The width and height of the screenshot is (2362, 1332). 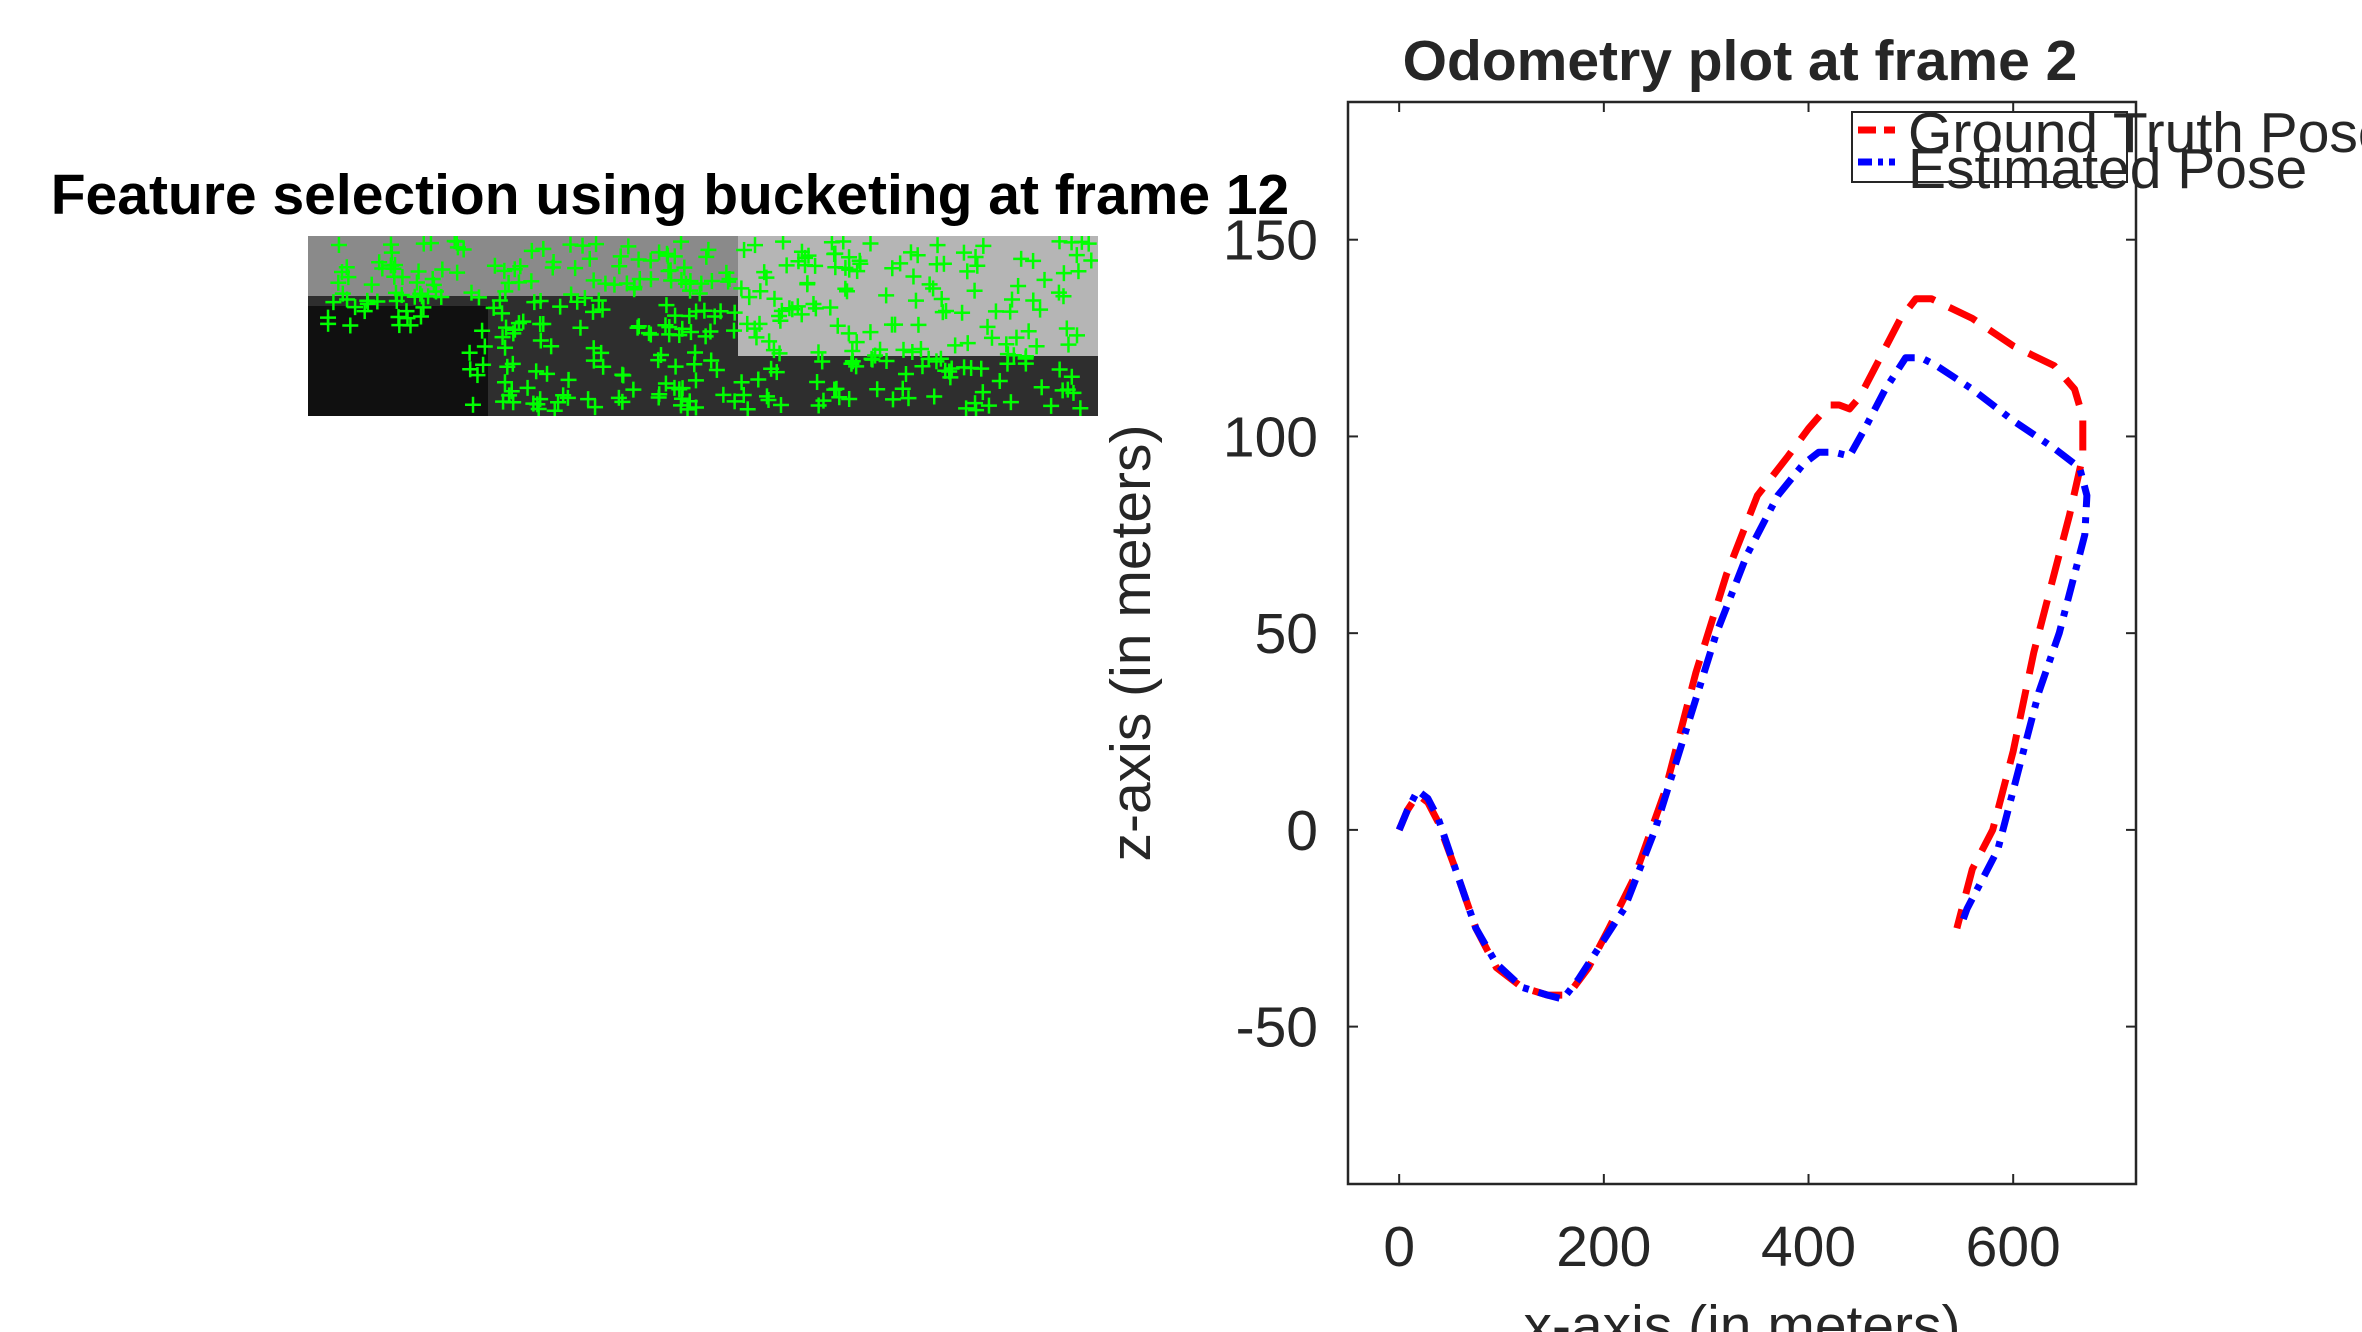 What do you see at coordinates (1741, 1313) in the screenshot?
I see `x-axis-label: x-axis (in meters)` at bounding box center [1741, 1313].